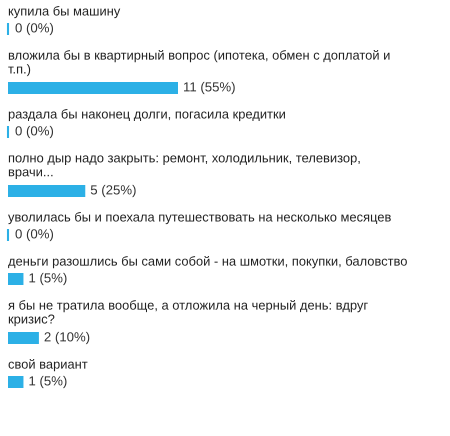 The height and width of the screenshot is (436, 450). I want to click on y-tick-label: раздала бы наконец долги, погасила кредитки, so click(146, 115).